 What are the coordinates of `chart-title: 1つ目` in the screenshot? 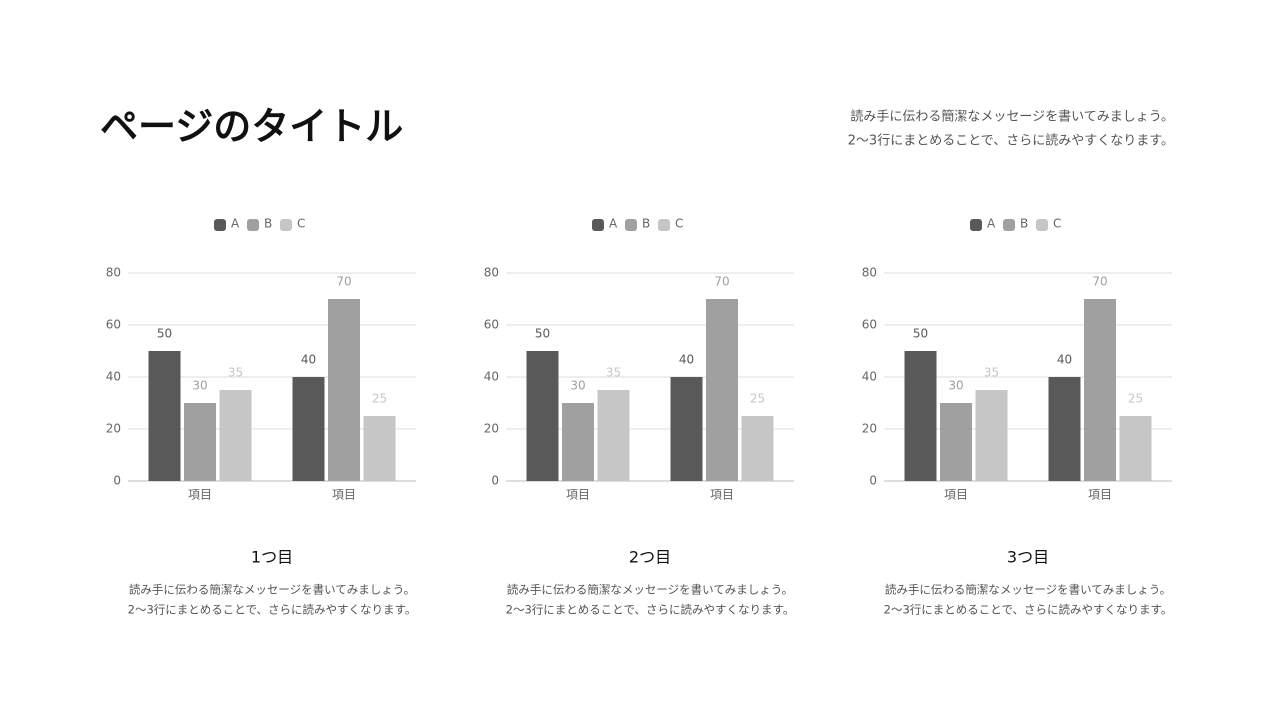 It's located at (272, 557).